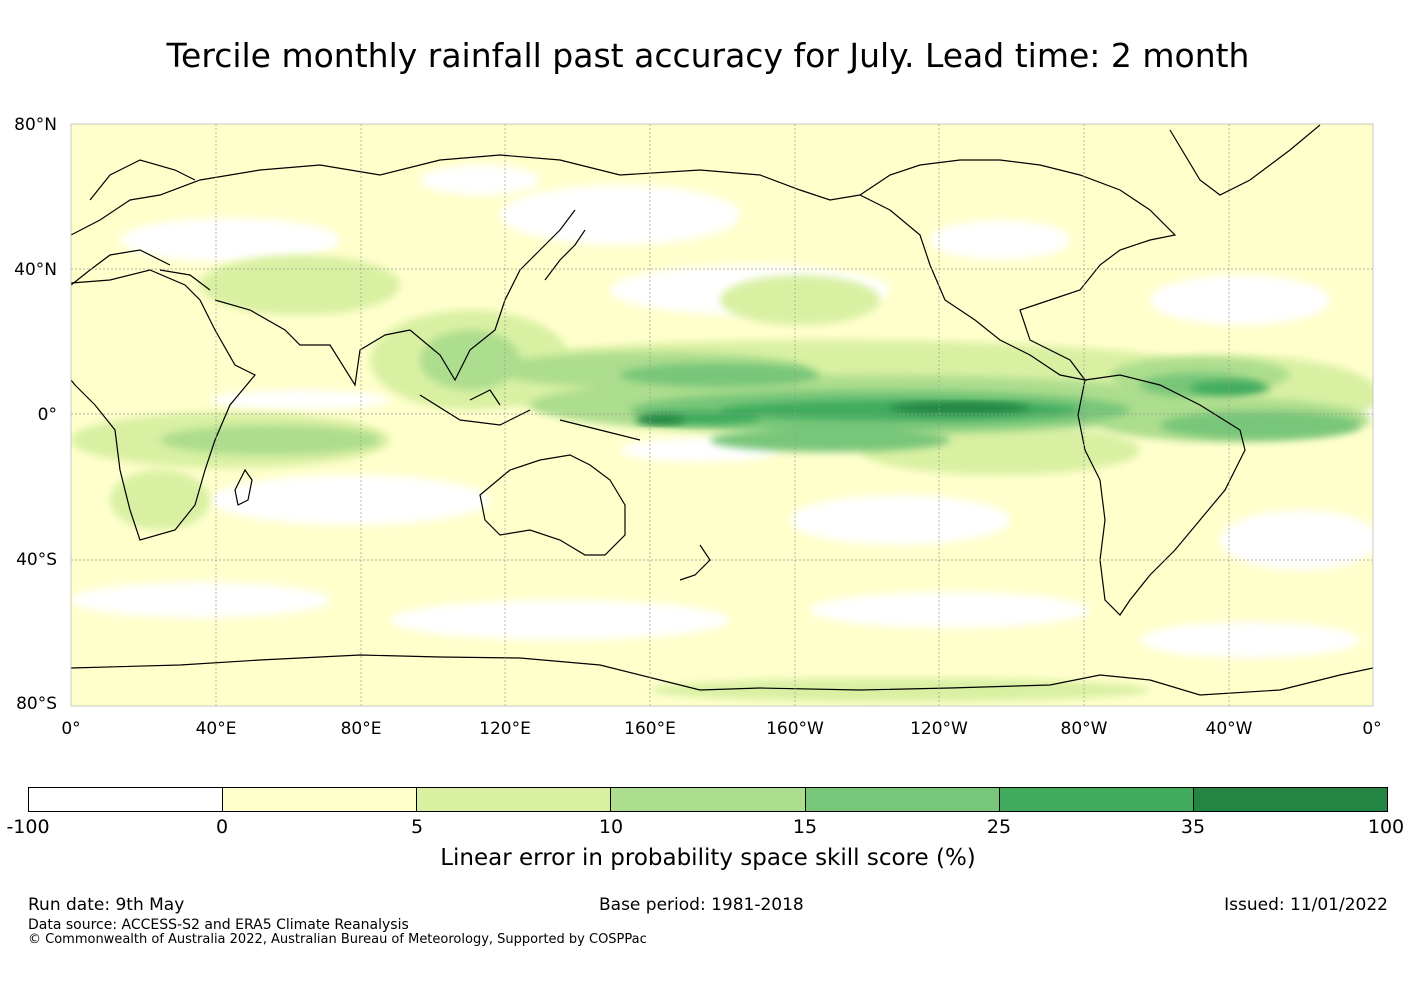 This screenshot has height=990, width=1416. Describe the element at coordinates (216, 729) in the screenshot. I see `lon-label-40e: 40°E` at that location.